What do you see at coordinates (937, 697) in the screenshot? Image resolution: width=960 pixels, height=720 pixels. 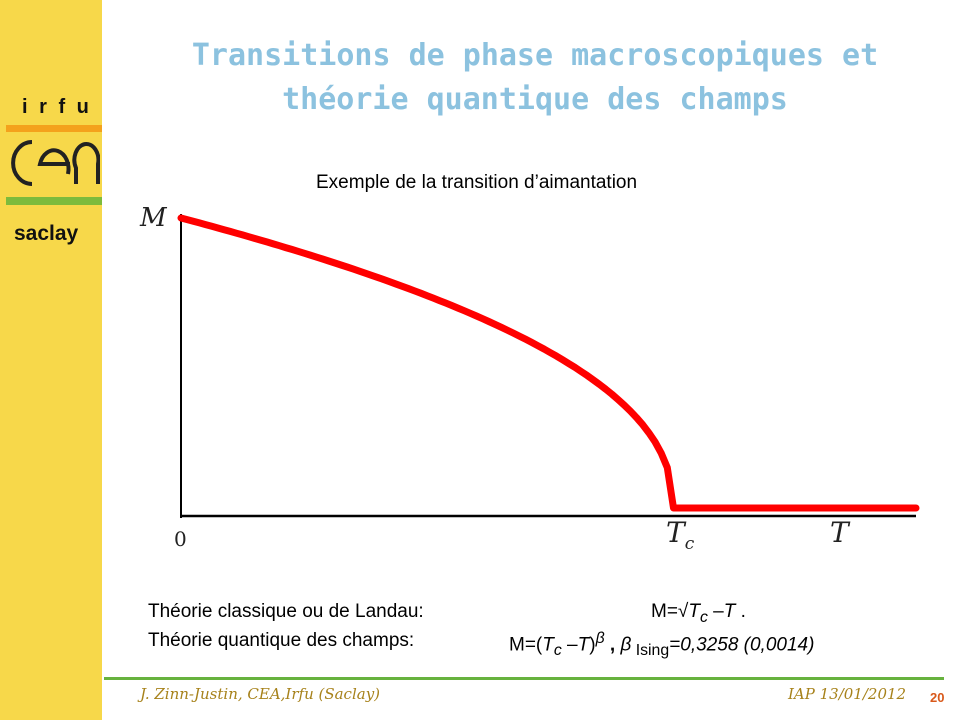 I see `page-number: 20` at bounding box center [937, 697].